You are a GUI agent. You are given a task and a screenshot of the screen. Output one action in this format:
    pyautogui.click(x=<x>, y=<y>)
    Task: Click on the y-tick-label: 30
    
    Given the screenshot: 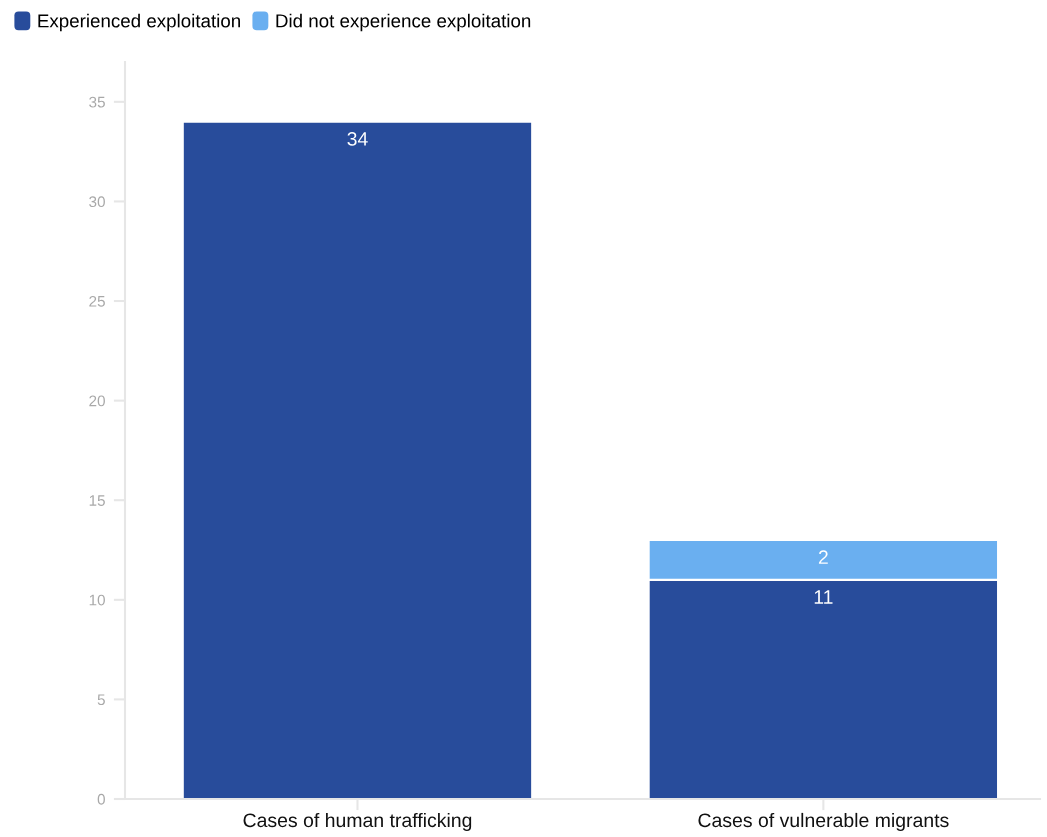 What is the action you would take?
    pyautogui.click(x=97, y=202)
    